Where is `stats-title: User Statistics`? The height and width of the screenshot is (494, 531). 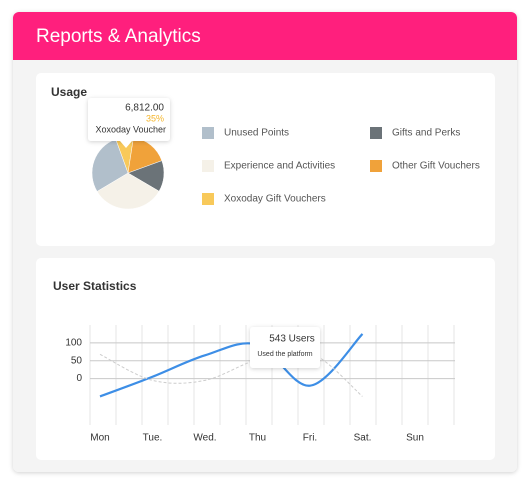 stats-title: User Statistics is located at coordinates (95, 286).